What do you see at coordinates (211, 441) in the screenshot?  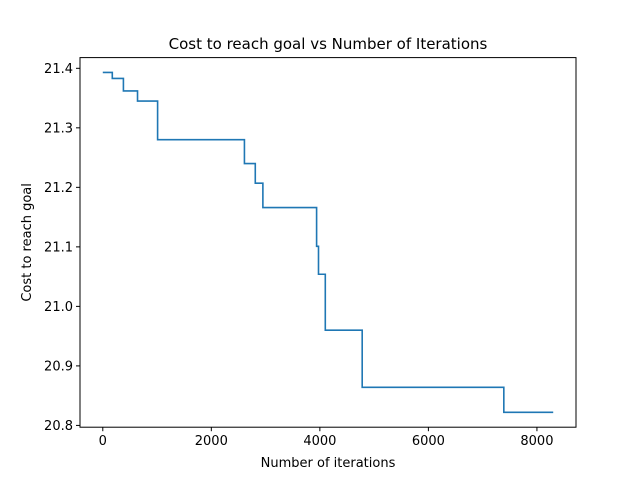 I see `x-tick-label: 2000` at bounding box center [211, 441].